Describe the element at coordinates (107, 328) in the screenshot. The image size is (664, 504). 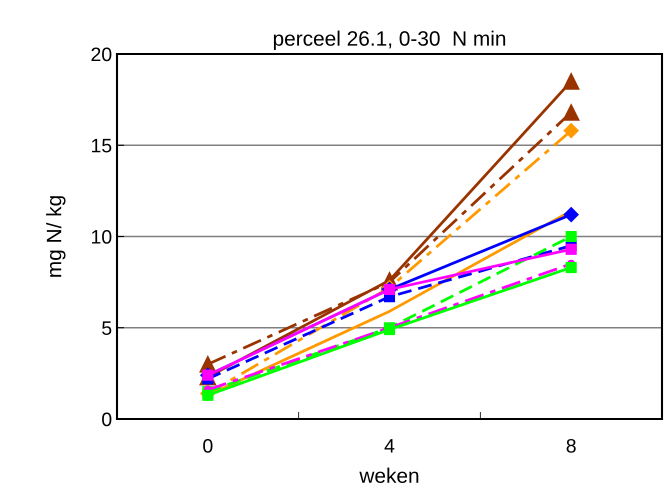
I see `y-tick-label: 5` at that location.